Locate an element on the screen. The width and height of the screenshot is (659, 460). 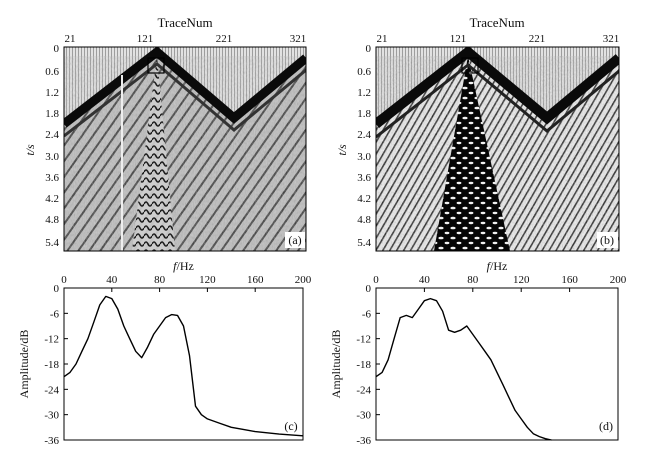
ytick-b-0: 0 is located at coordinates (369, 49).